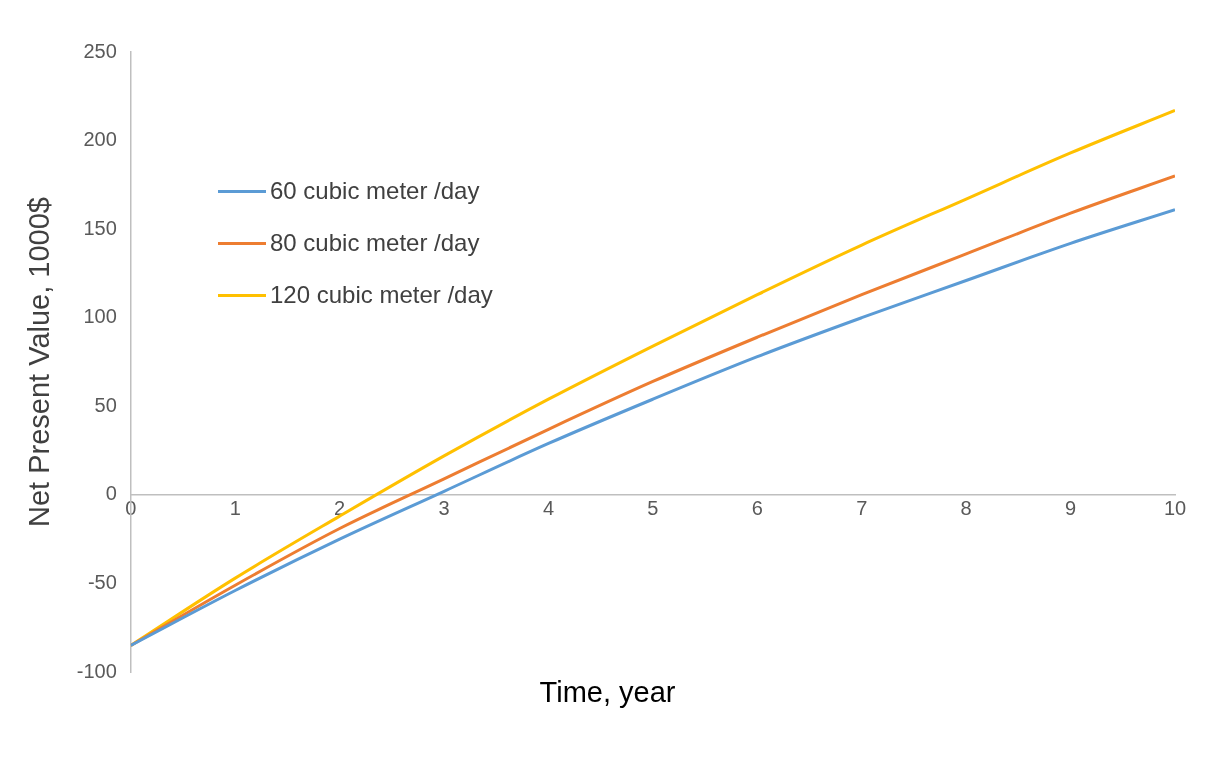 The width and height of the screenshot is (1215, 768). What do you see at coordinates (966, 508) in the screenshot?
I see `x-tick-label: 8` at bounding box center [966, 508].